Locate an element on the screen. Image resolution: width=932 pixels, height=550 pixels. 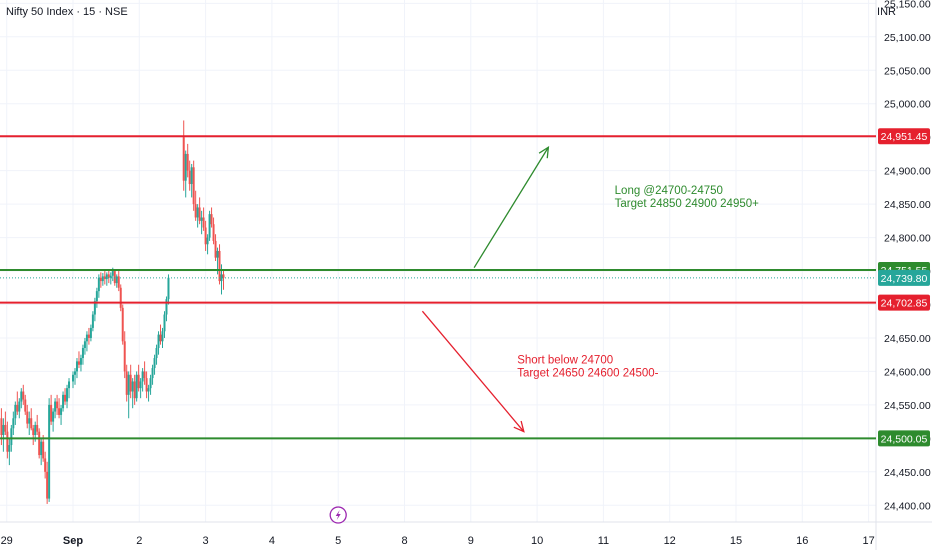
x-tick-label: 9 is located at coordinates (471, 541).